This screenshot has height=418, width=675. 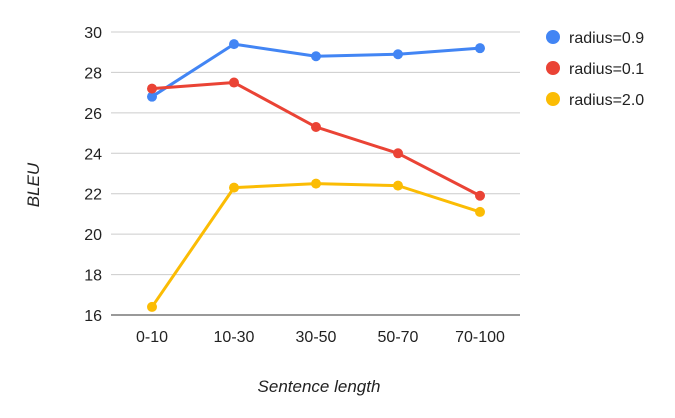 I want to click on y-tick-label: 28, so click(x=93, y=73).